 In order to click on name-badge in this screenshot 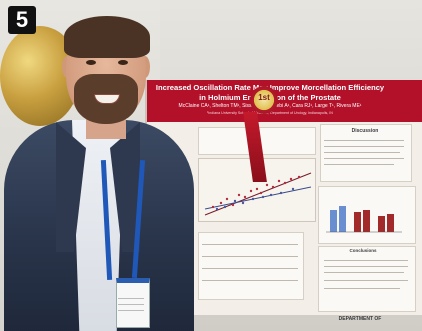, I will do `click(133, 303)`.